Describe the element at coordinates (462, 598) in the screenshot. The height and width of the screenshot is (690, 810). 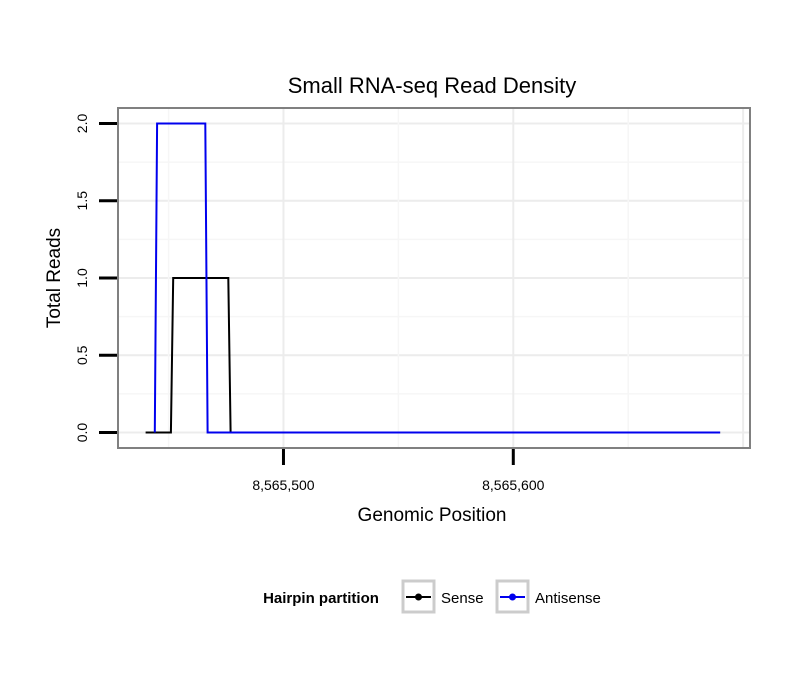
I see `legend-label-sense: Sense` at that location.